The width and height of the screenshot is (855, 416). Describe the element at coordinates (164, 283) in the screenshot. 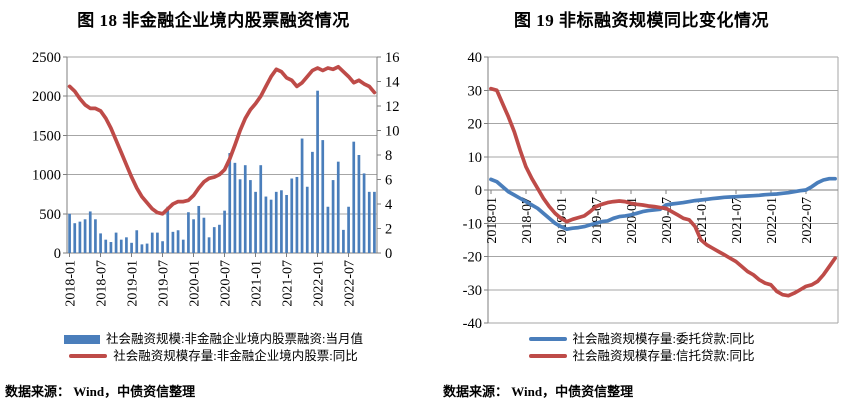

I see `svg-text: 2019-07` at that location.